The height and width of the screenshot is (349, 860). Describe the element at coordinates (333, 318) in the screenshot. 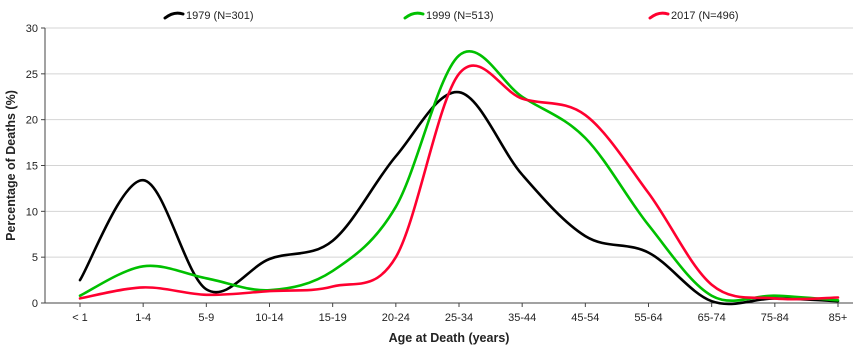

I see `x-tick-label: 15-19` at that location.